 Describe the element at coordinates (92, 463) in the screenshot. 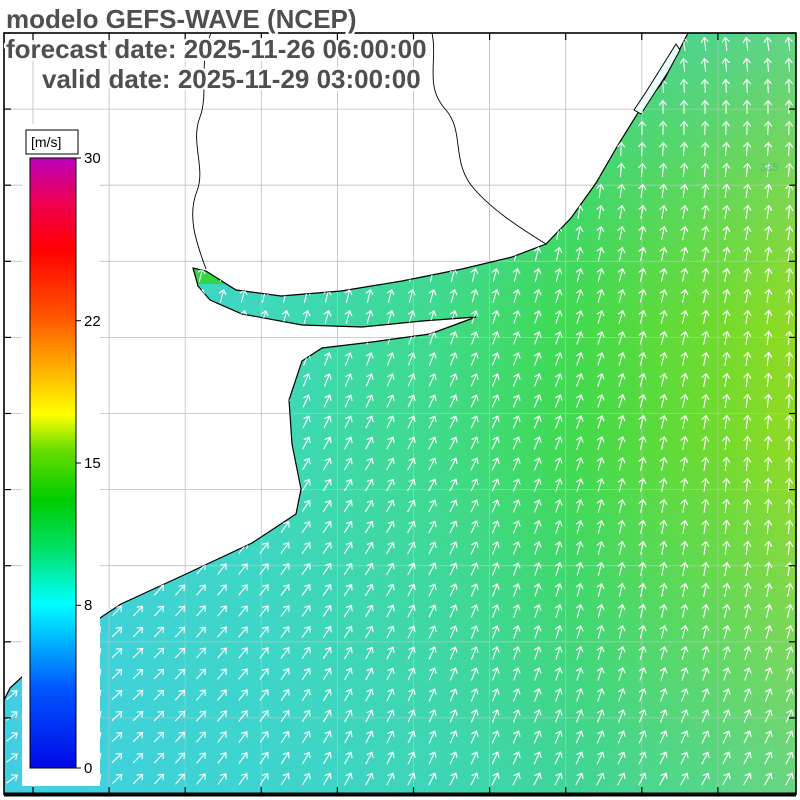

I see `colorbar-tick-label: 15` at that location.